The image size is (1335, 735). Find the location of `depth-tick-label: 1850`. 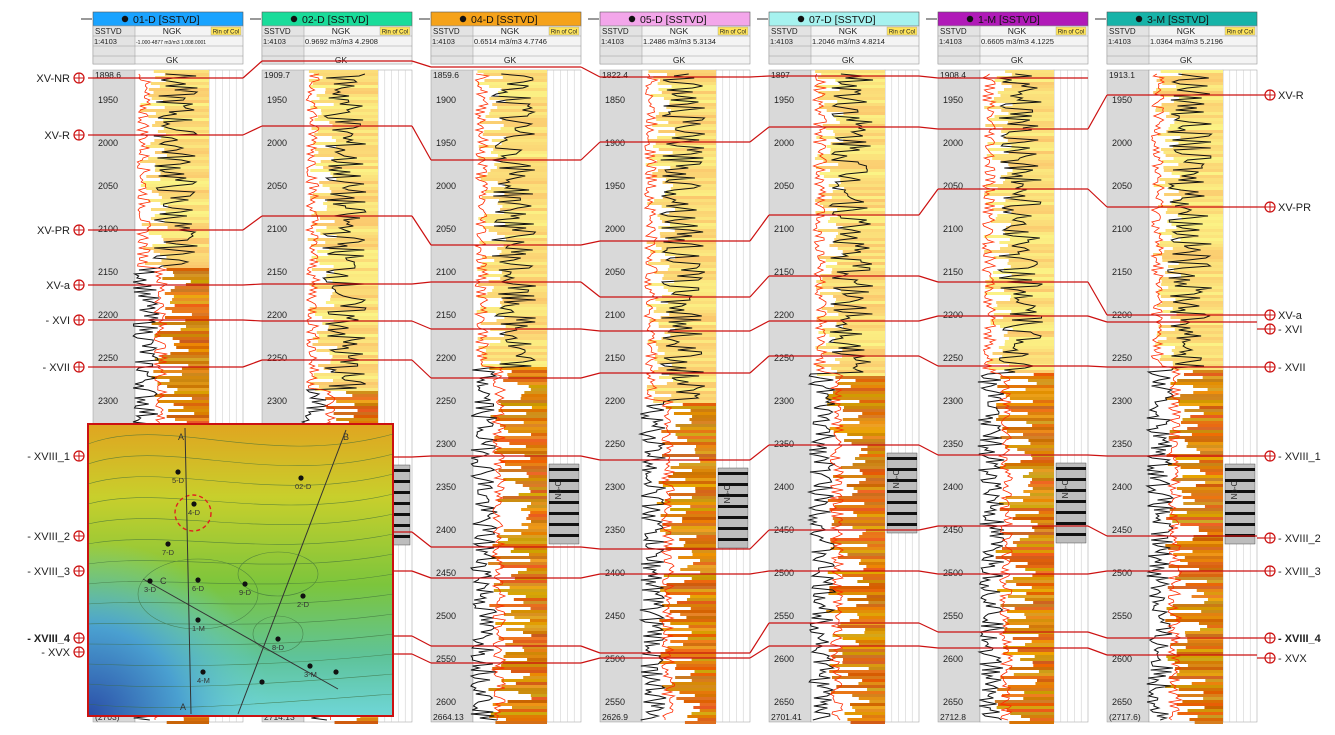

depth-tick-label: 1850 is located at coordinates (615, 100).